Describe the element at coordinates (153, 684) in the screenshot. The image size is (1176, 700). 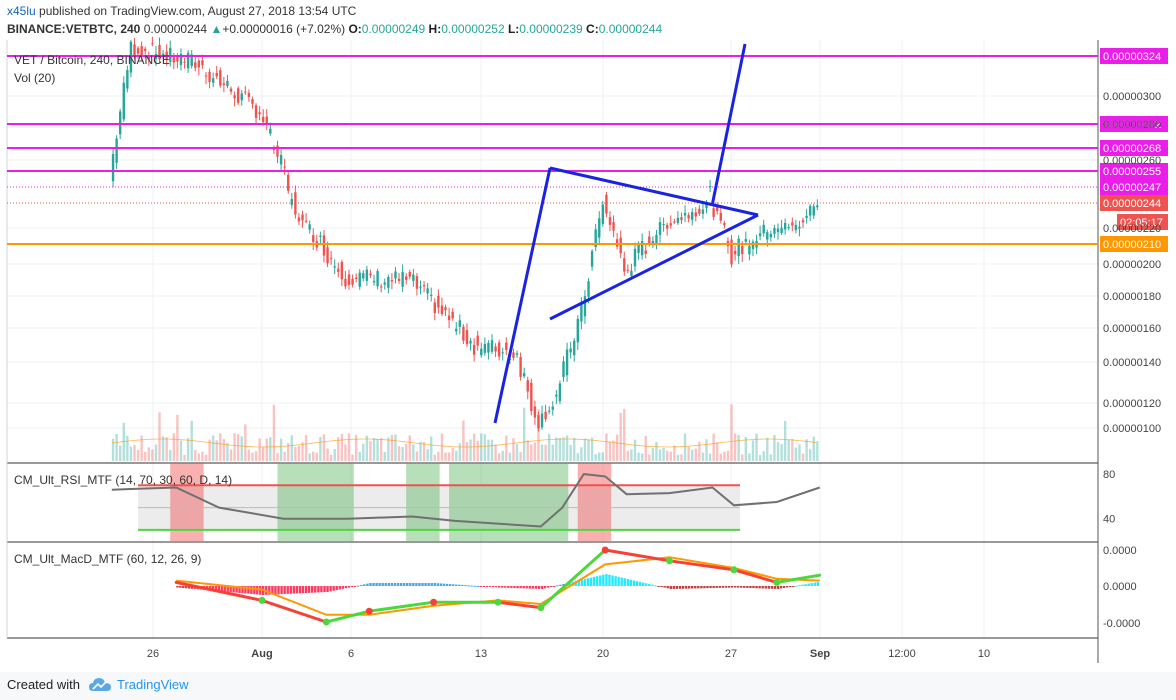
I see `tradingview-brand-link: TradingView` at that location.